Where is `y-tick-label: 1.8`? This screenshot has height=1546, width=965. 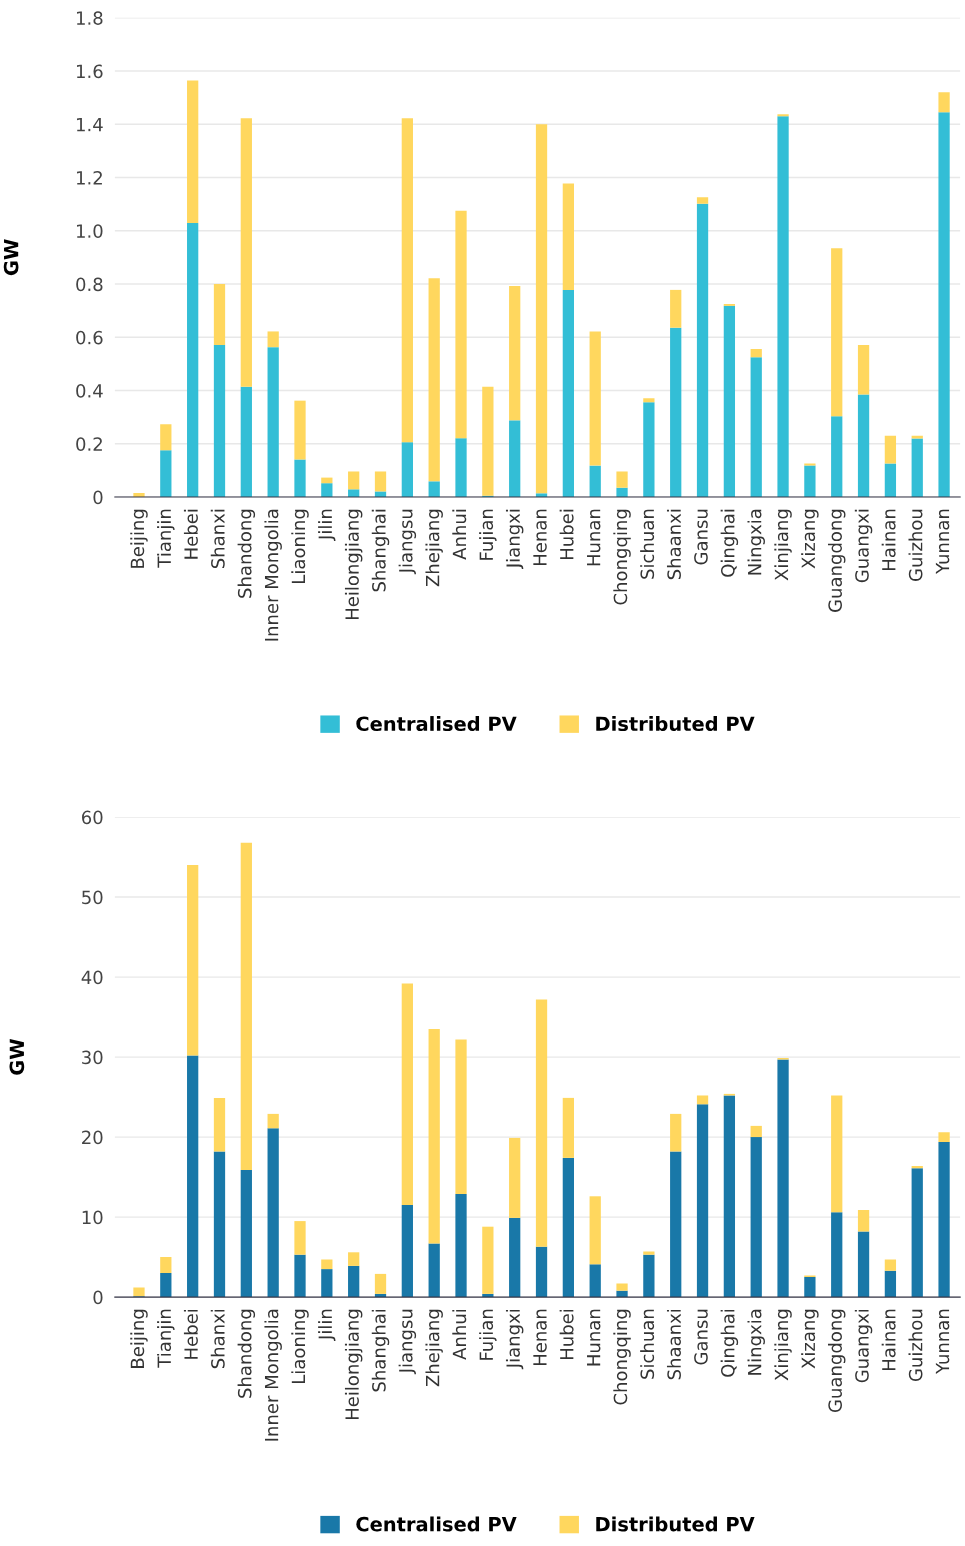
y-tick-label: 1.8 is located at coordinates (89, 18).